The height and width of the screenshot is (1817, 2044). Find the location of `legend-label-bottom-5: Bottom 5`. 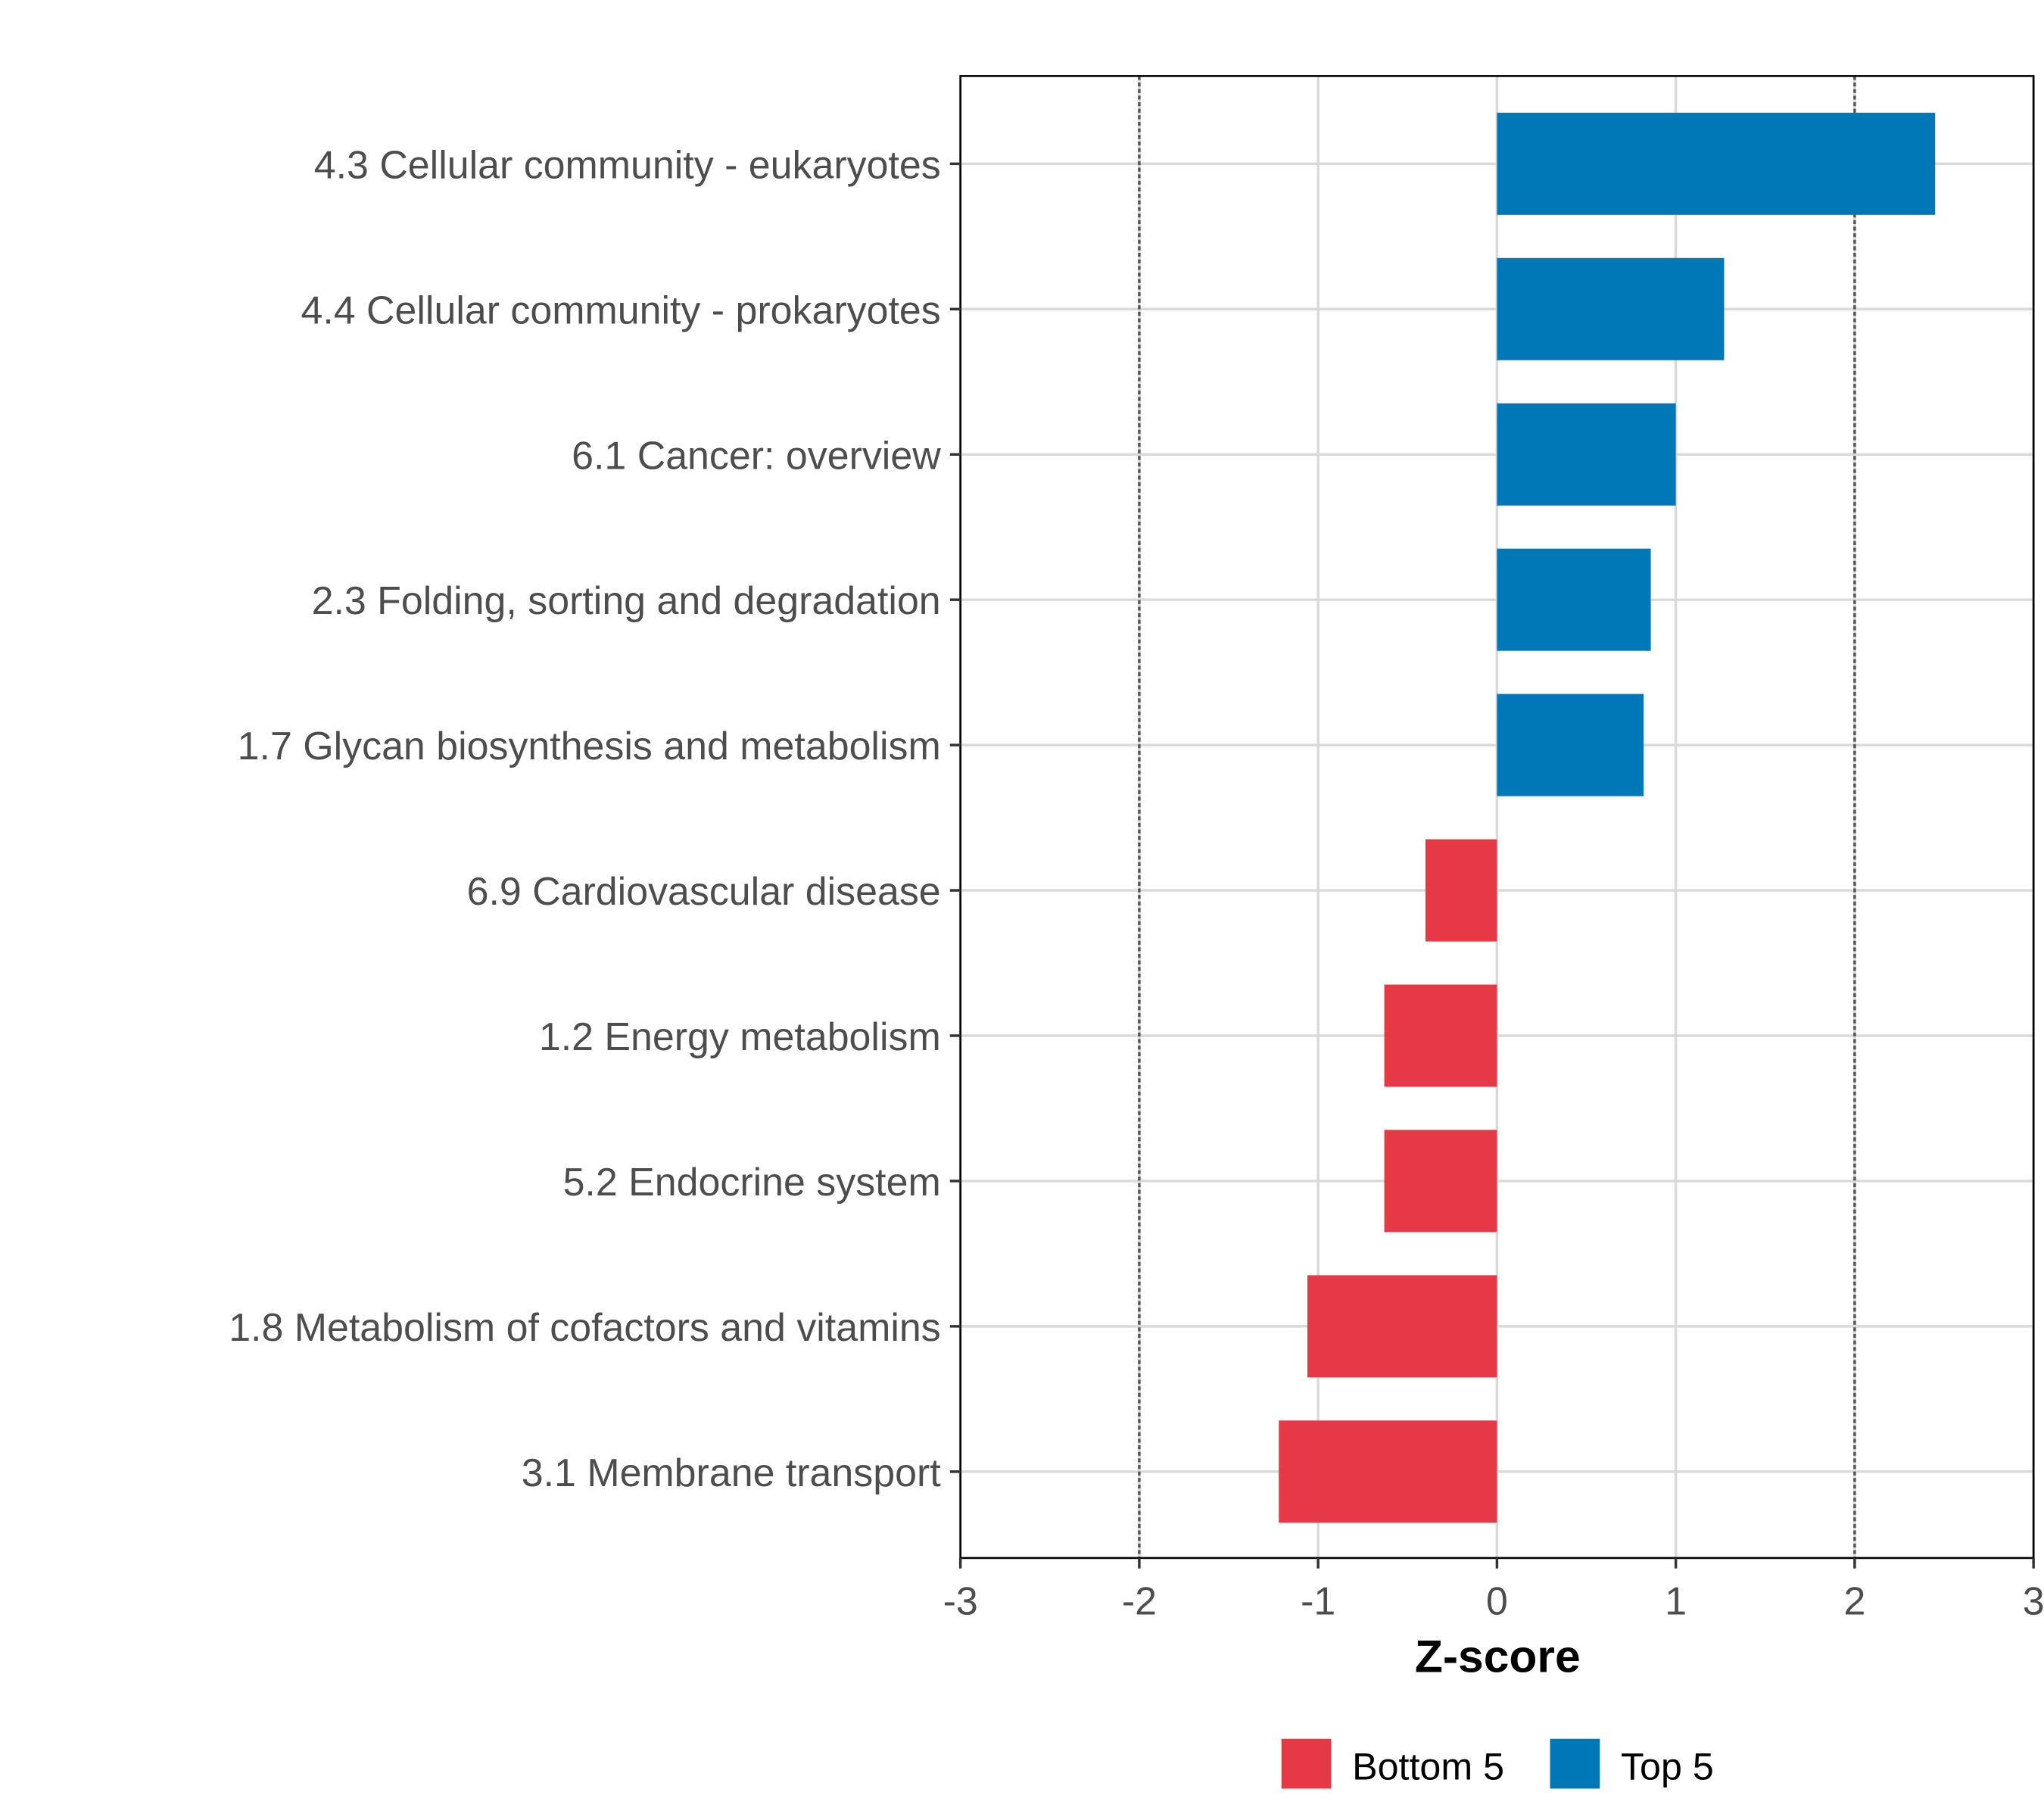

legend-label-bottom-5: Bottom 5 is located at coordinates (1428, 1766).